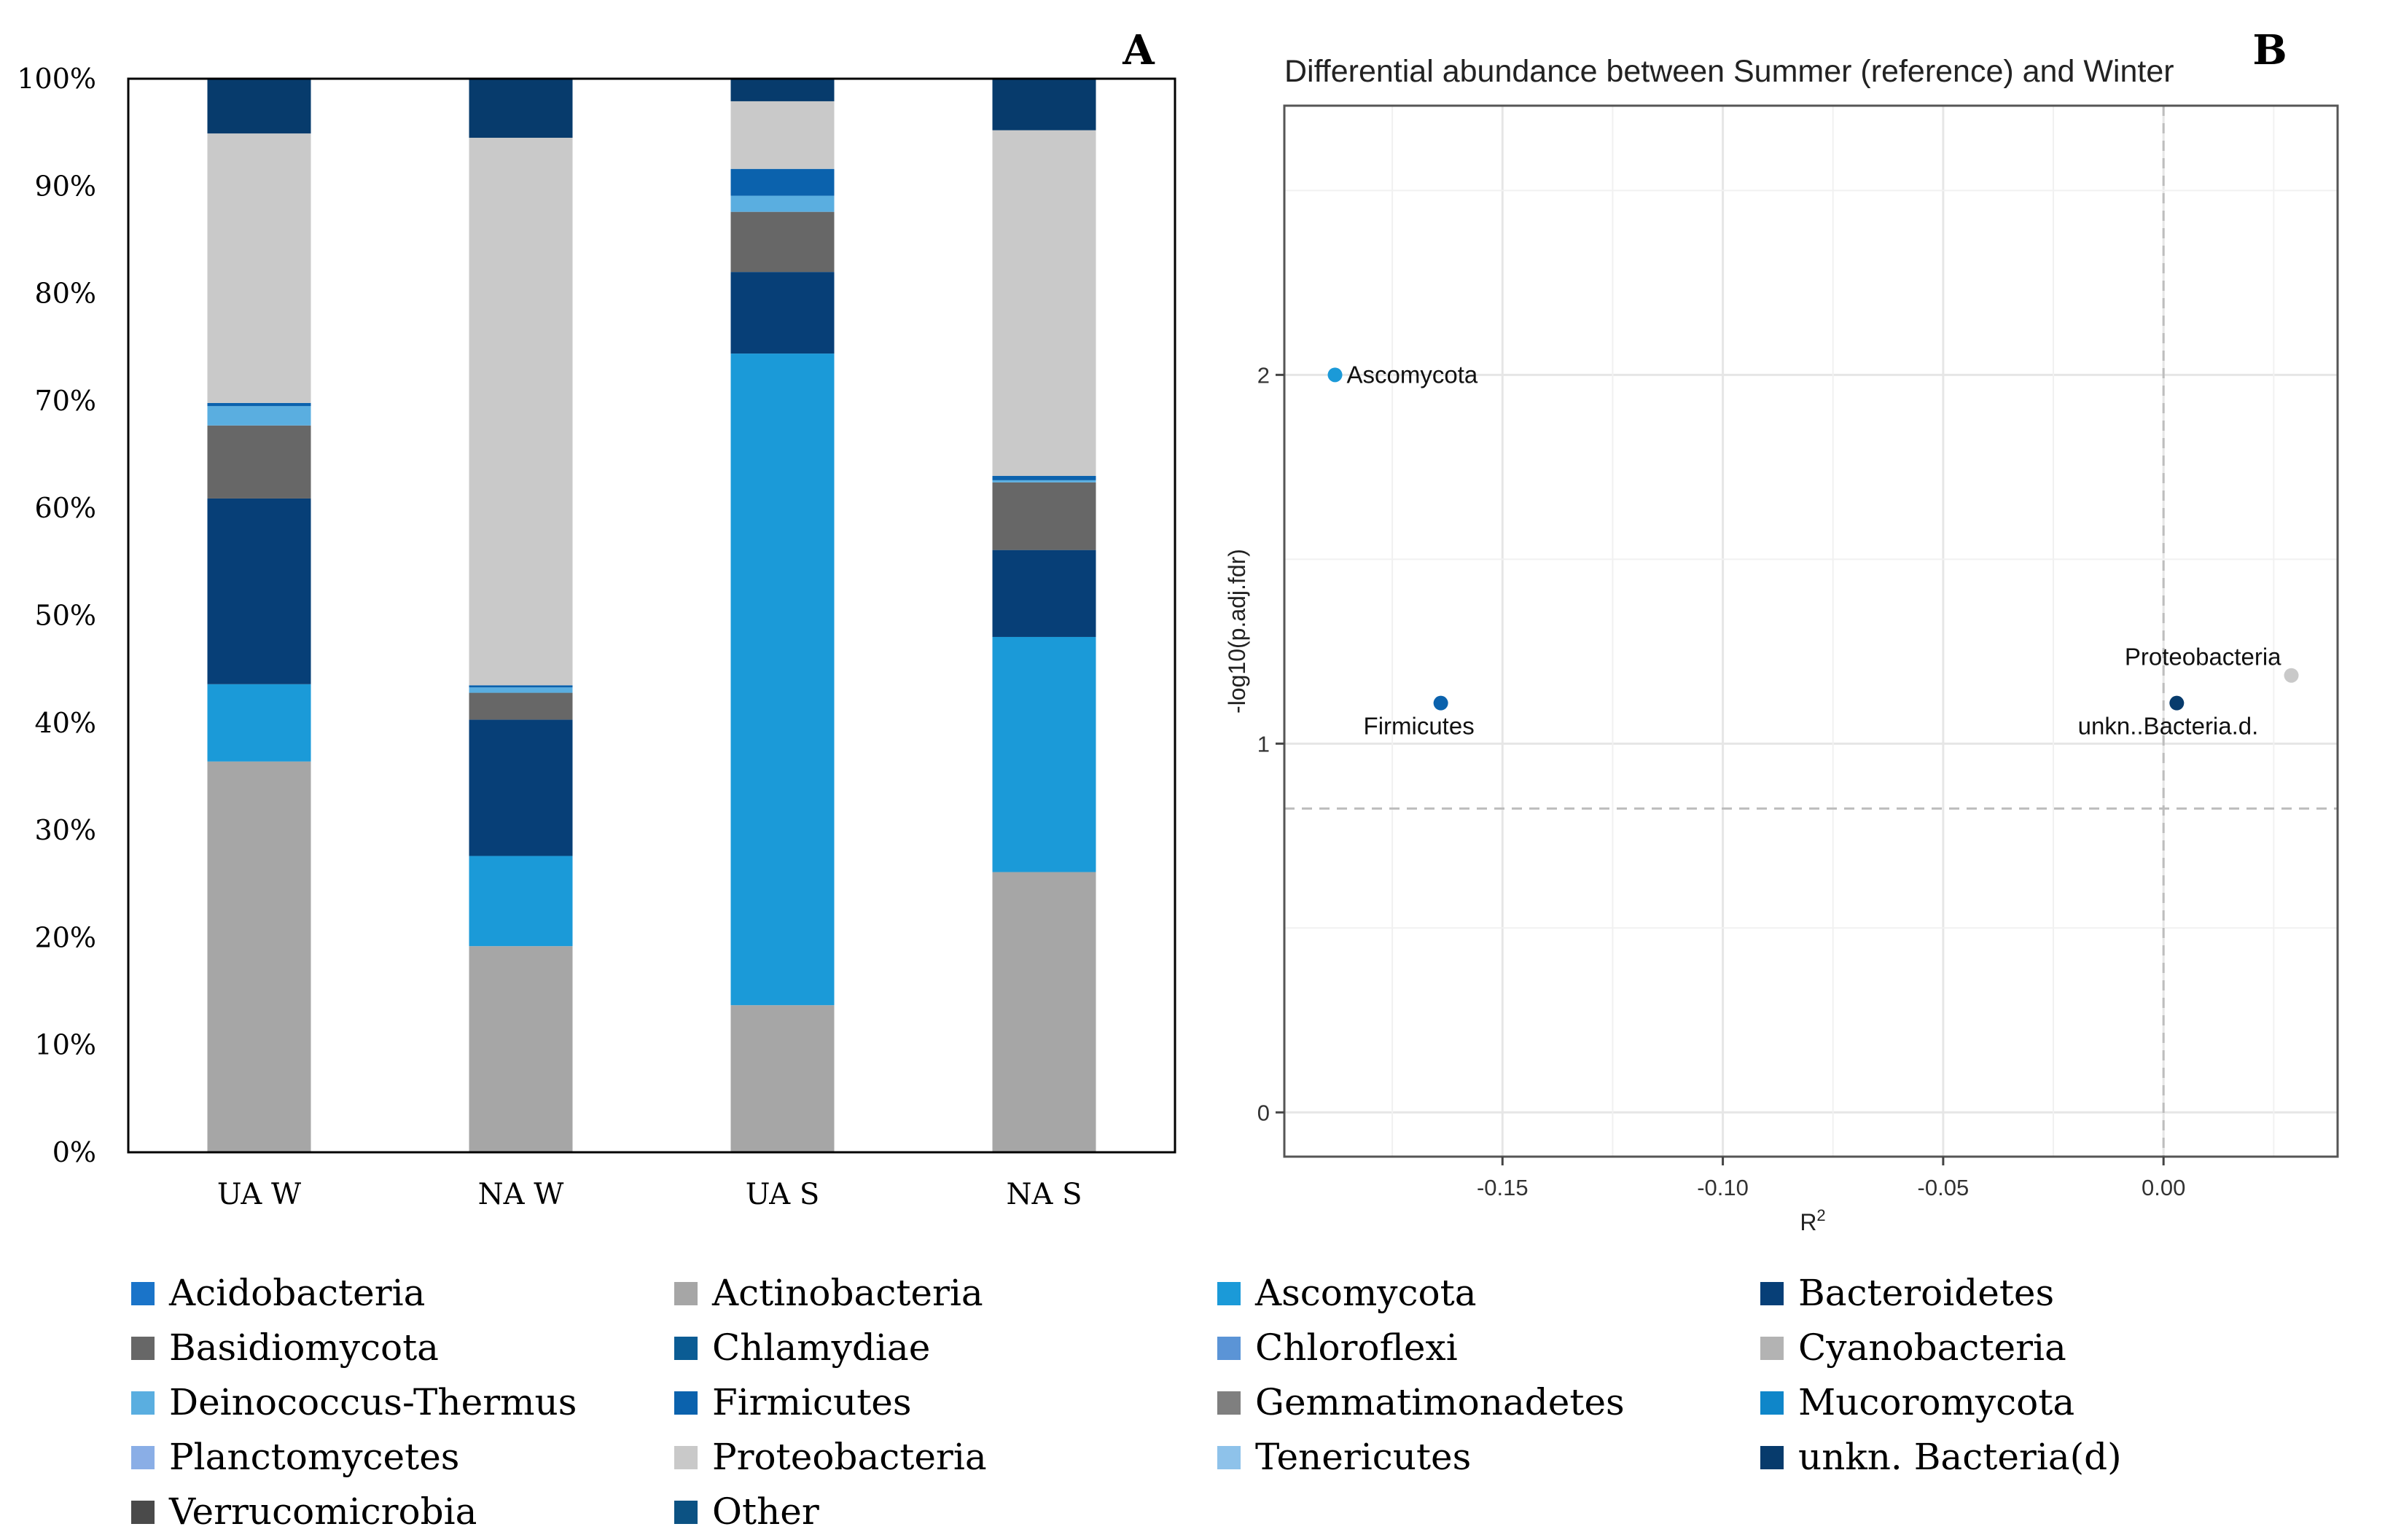 This screenshot has height=1540, width=2393. Describe the element at coordinates (1812, 1220) in the screenshot. I see `x-axis-label: R2` at that location.